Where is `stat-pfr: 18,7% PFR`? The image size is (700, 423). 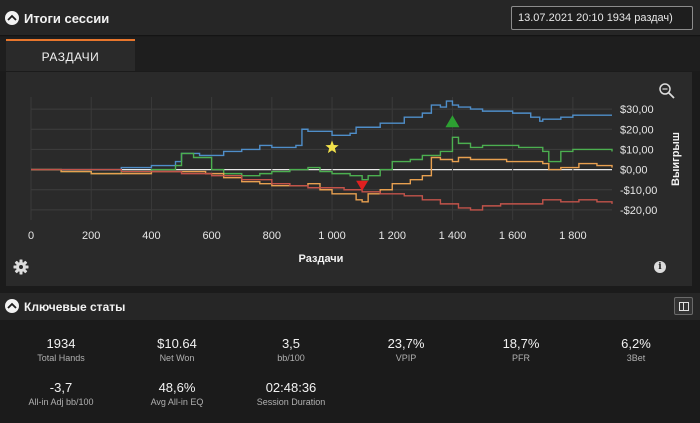
stat-pfr: 18,7% PFR is located at coordinates (521, 349).